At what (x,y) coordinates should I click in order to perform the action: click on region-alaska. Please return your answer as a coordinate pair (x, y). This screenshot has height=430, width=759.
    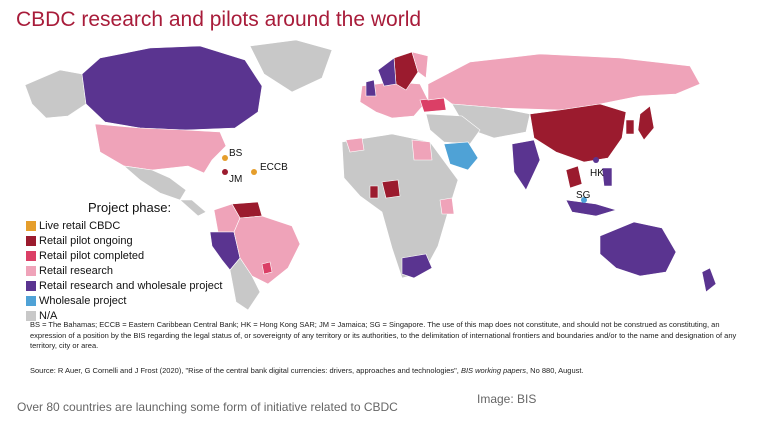
    Looking at the image, I should click on (55, 94).